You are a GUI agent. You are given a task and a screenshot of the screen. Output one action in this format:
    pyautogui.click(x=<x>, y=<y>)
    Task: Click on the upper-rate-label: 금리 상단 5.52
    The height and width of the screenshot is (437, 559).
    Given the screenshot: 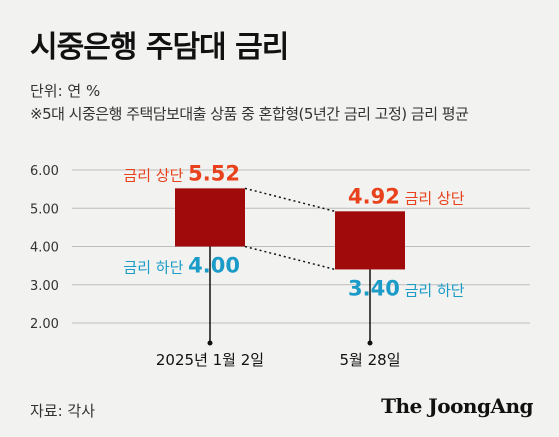 What is the action you would take?
    pyautogui.click(x=181, y=173)
    